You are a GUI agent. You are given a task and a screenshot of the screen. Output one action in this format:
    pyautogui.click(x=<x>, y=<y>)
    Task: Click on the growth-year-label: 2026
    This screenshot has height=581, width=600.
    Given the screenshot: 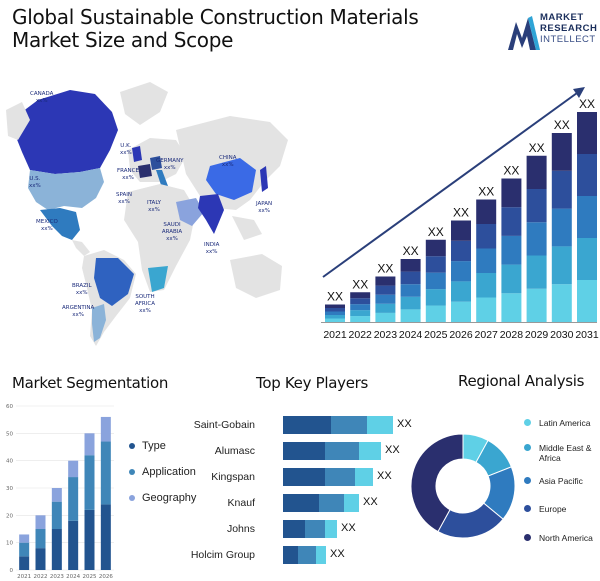 What is the action you would take?
    pyautogui.click(x=461, y=335)
    